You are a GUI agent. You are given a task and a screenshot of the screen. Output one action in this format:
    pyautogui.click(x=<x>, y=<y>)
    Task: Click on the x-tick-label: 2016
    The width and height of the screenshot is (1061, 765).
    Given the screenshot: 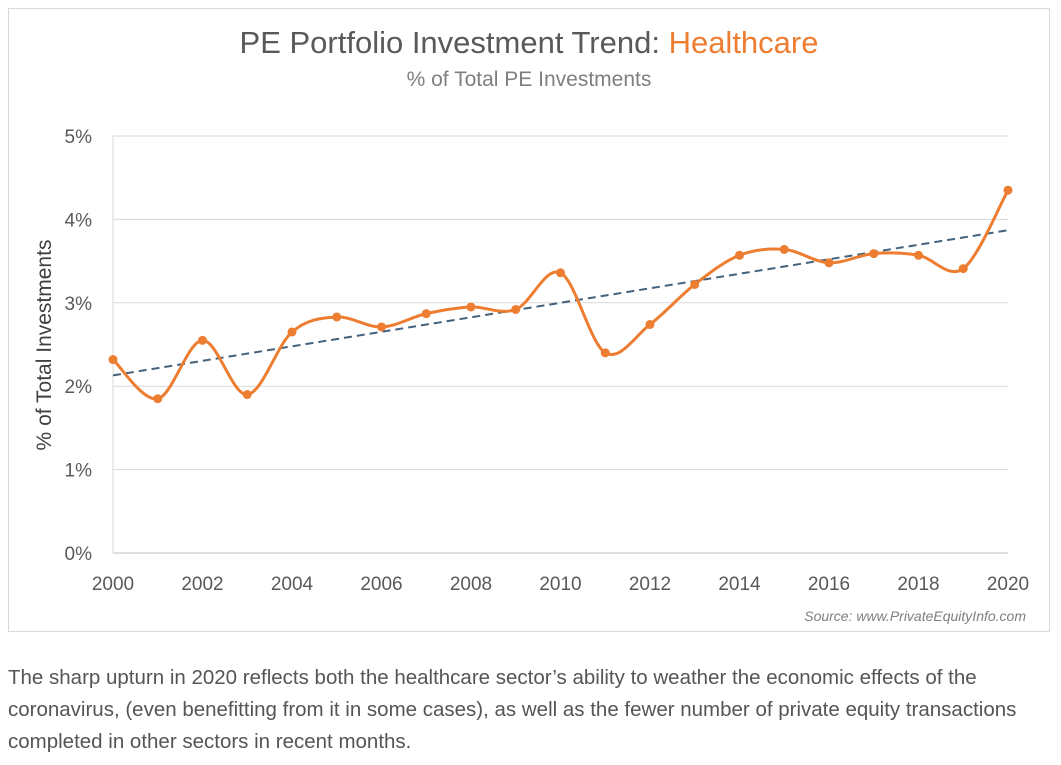 What is the action you would take?
    pyautogui.click(x=829, y=584)
    